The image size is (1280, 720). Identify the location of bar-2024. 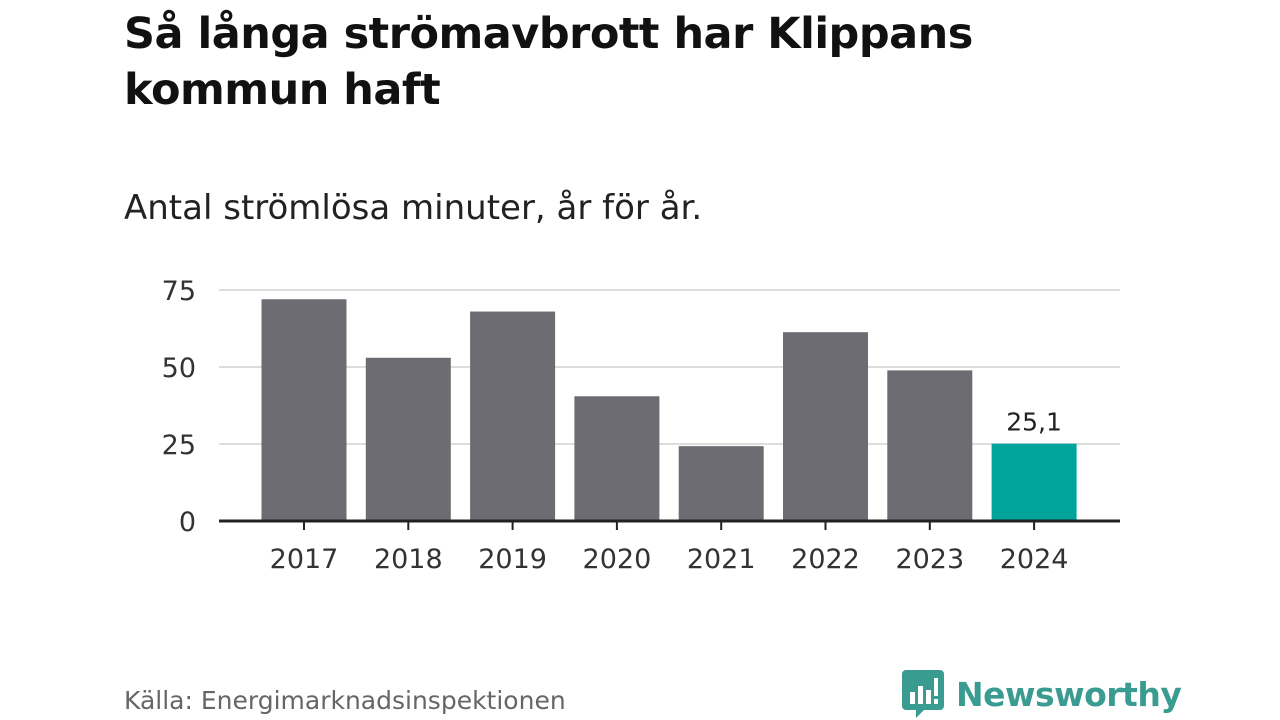
(1034, 482).